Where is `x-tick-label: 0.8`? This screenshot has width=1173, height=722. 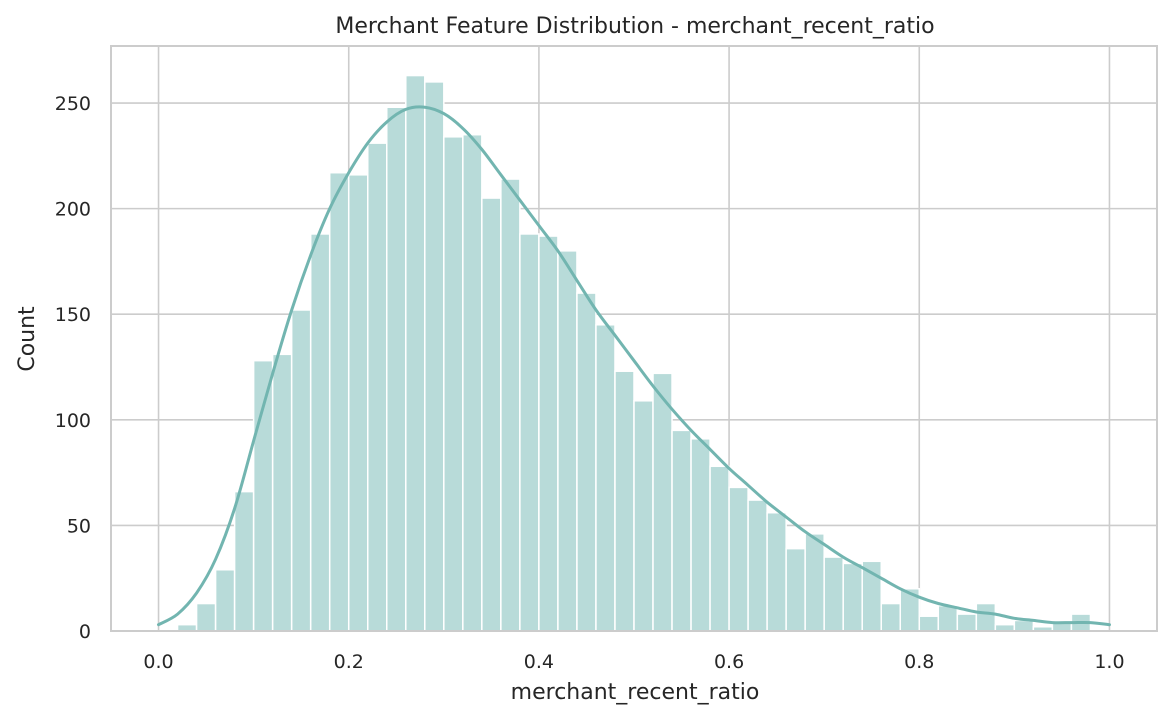
x-tick-label: 0.8 is located at coordinates (919, 662).